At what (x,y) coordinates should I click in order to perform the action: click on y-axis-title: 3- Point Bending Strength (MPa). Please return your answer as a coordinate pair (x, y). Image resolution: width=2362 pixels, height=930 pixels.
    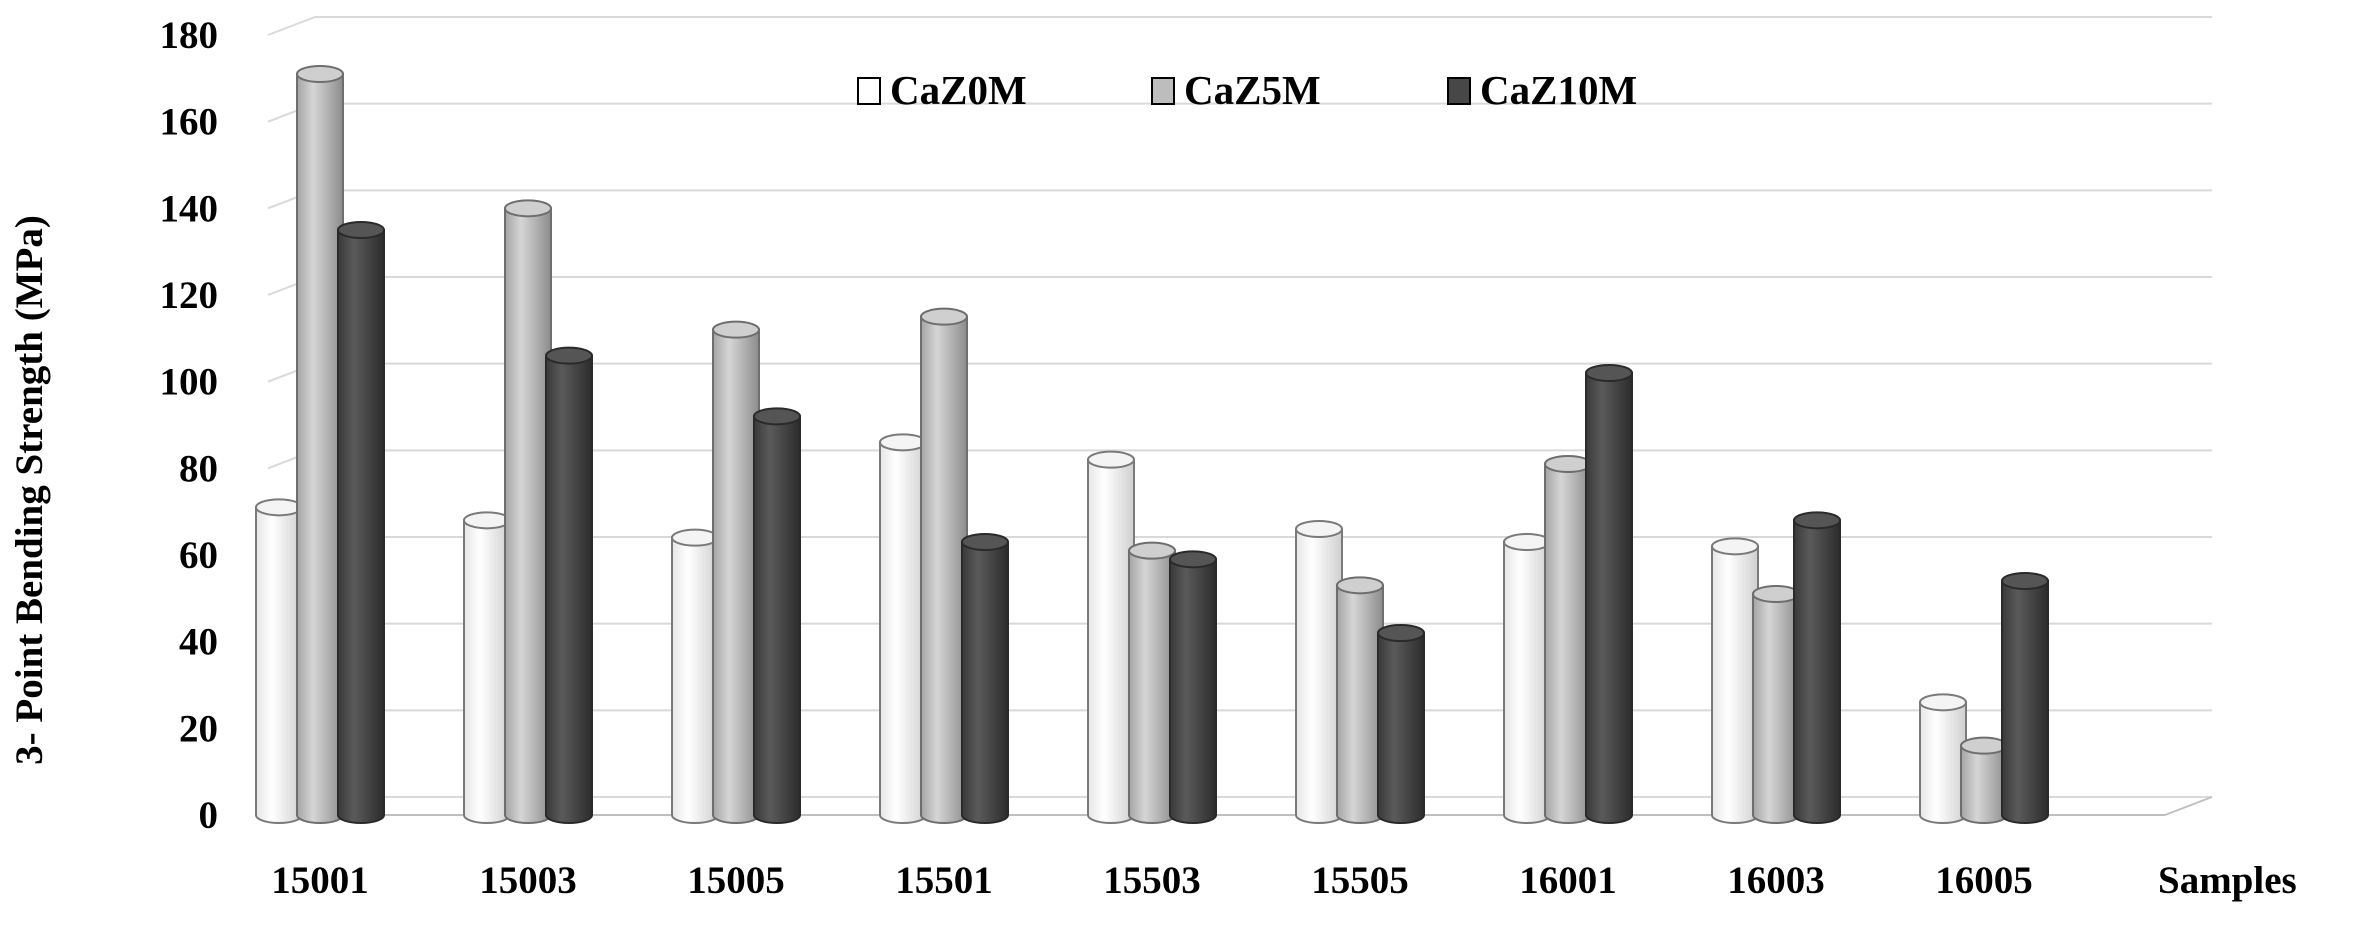
    Looking at the image, I should click on (29, 490).